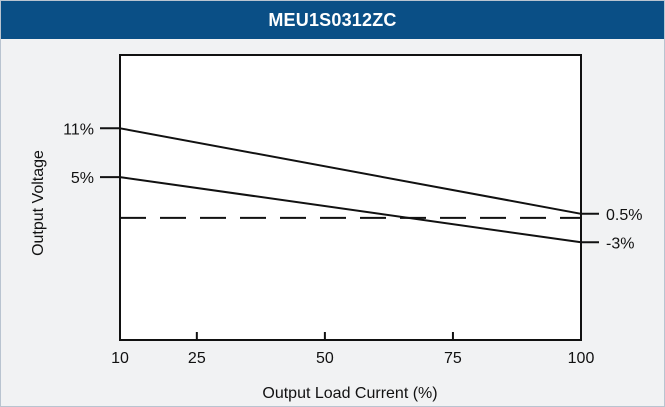 Image resolution: width=665 pixels, height=407 pixels. What do you see at coordinates (620, 243) in the screenshot?
I see `annotation-label: -3%` at bounding box center [620, 243].